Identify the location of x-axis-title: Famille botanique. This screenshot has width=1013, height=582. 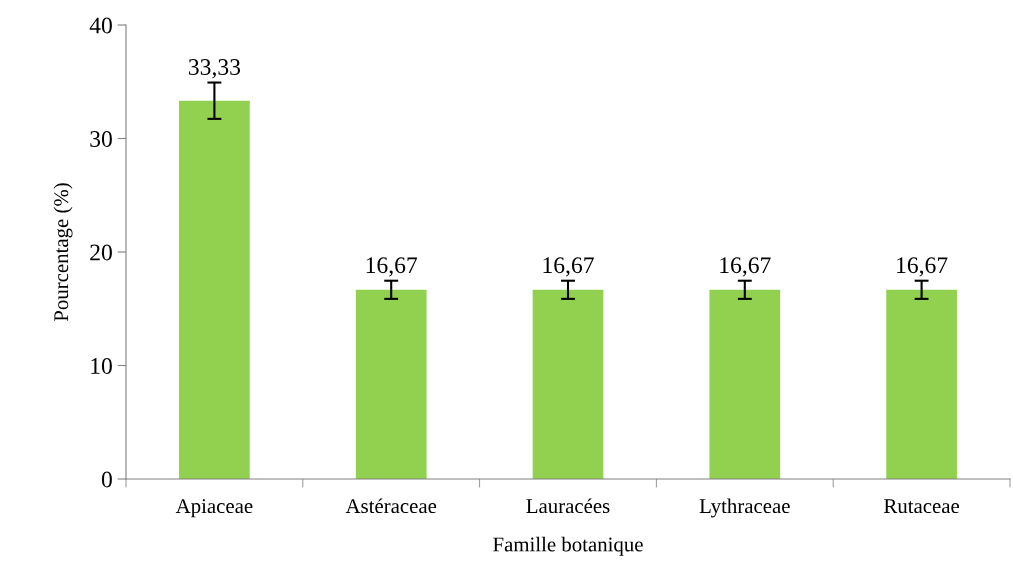
(568, 546).